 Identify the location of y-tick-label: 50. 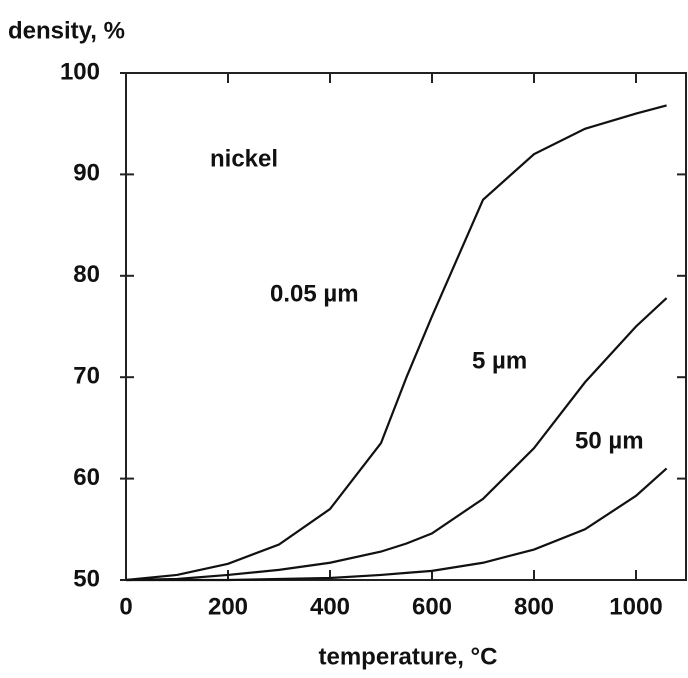
(86, 578).